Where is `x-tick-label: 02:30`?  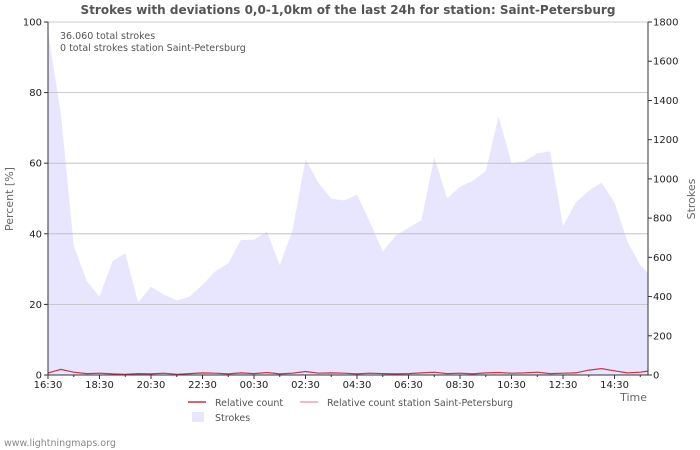 x-tick-label: 02:30 is located at coordinates (305, 385).